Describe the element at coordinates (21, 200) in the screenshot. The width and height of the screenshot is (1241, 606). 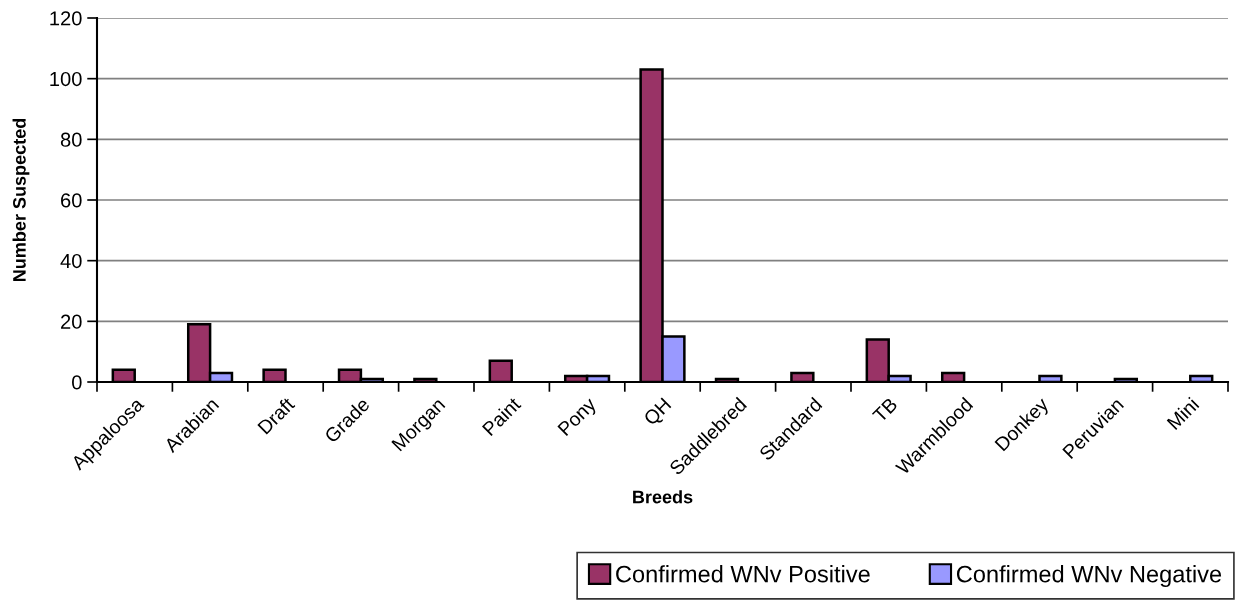
I see `y-axis-title: Number Suspected` at that location.